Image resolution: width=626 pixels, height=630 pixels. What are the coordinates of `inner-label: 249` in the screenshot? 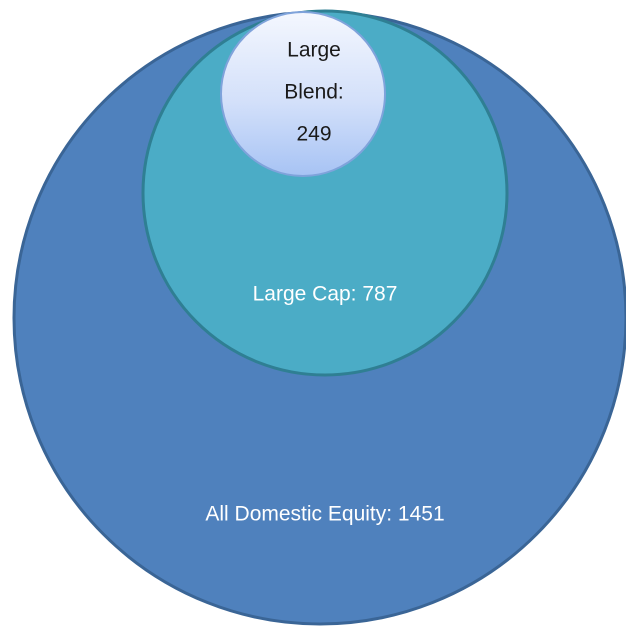 It's located at (313, 134).